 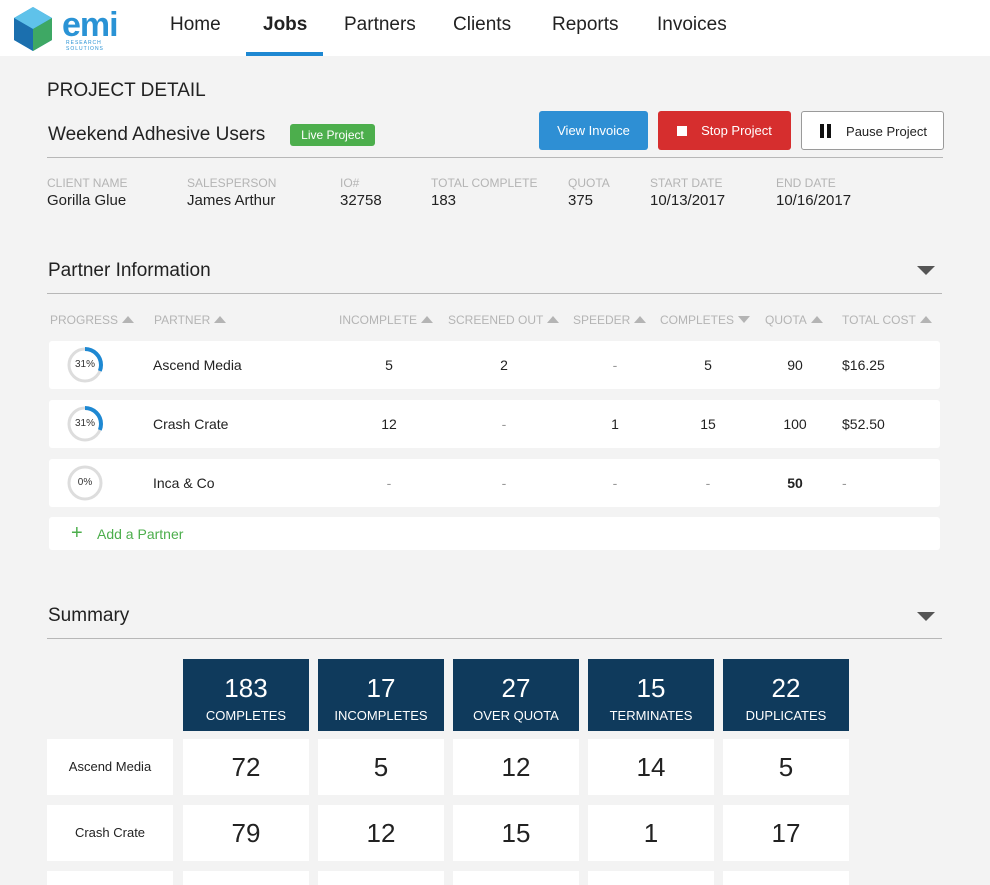 What do you see at coordinates (504, 320) in the screenshot?
I see `col-screened-out: SCREENED OUT` at bounding box center [504, 320].